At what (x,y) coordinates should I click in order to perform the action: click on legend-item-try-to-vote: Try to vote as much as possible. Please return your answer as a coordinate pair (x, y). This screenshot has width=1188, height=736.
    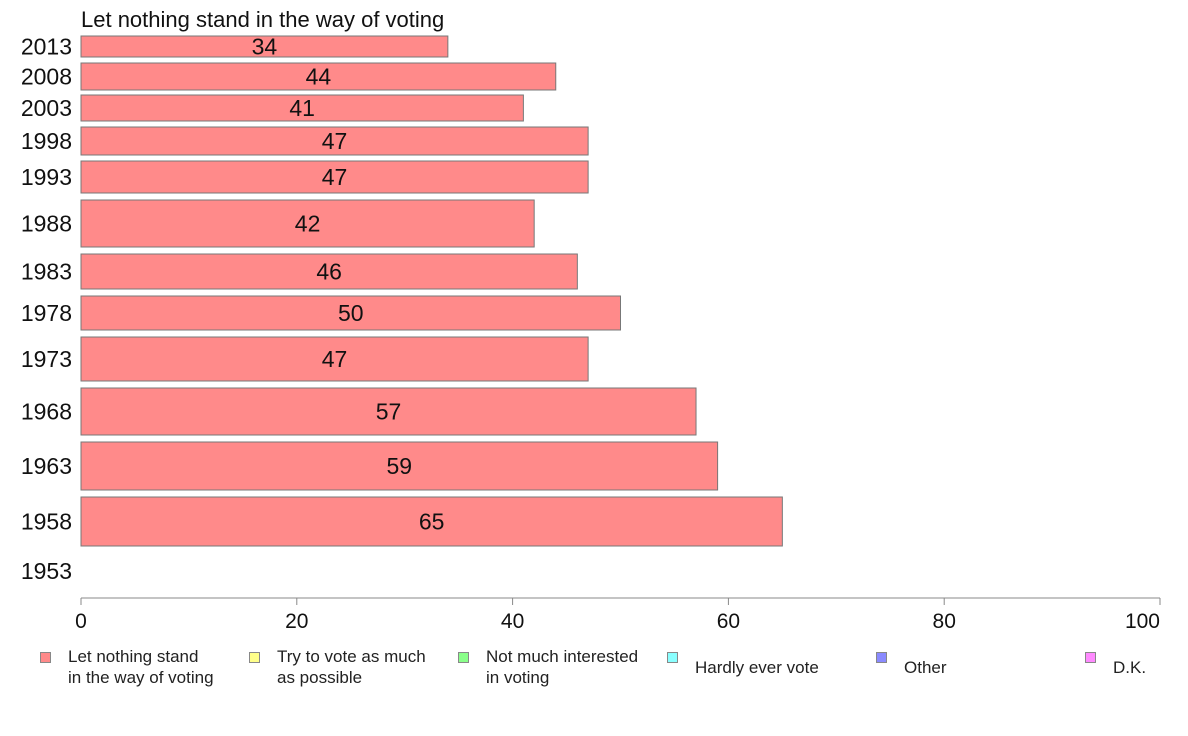
    Looking at the image, I should click on (337, 667).